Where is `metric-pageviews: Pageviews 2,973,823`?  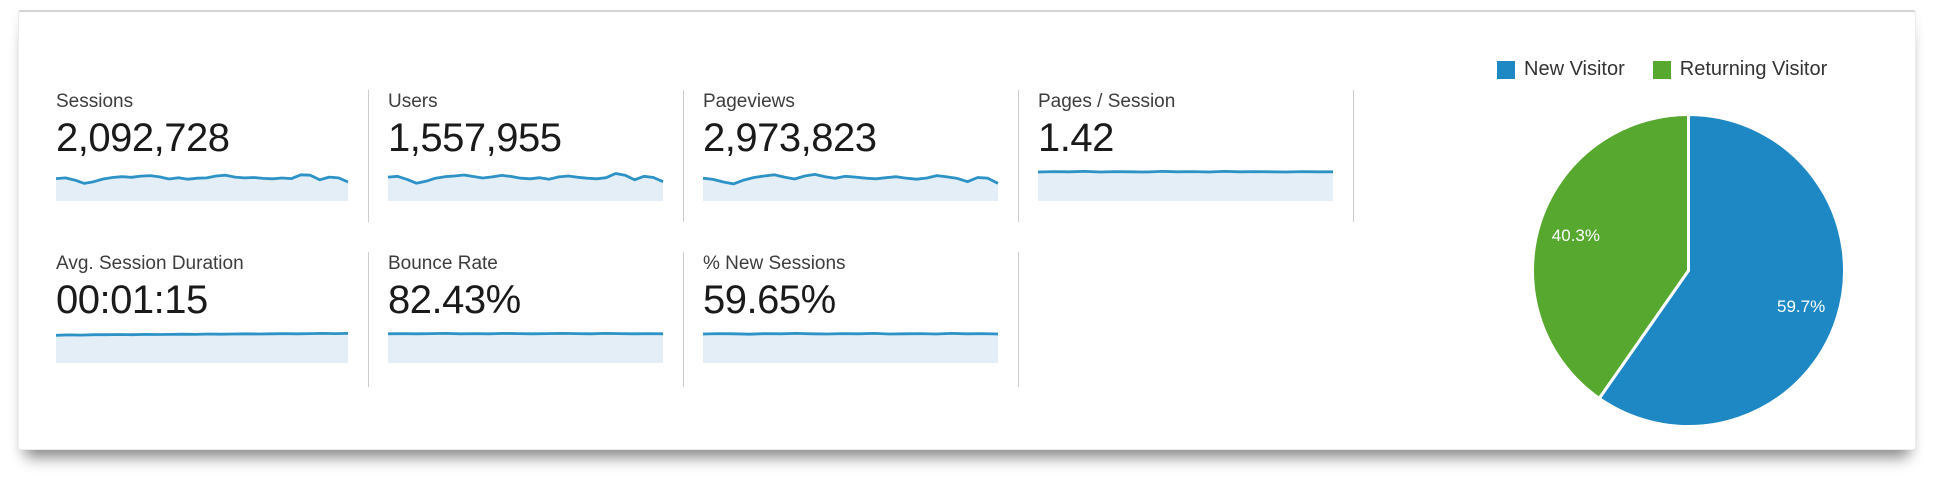
metric-pageviews: Pageviews 2,973,823 is located at coordinates (851, 156).